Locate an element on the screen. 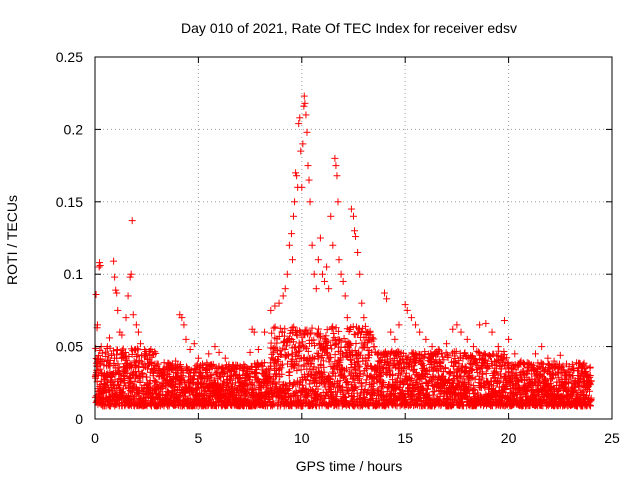 The image size is (640, 480). y-tick-label: 0.25 is located at coordinates (69, 57).